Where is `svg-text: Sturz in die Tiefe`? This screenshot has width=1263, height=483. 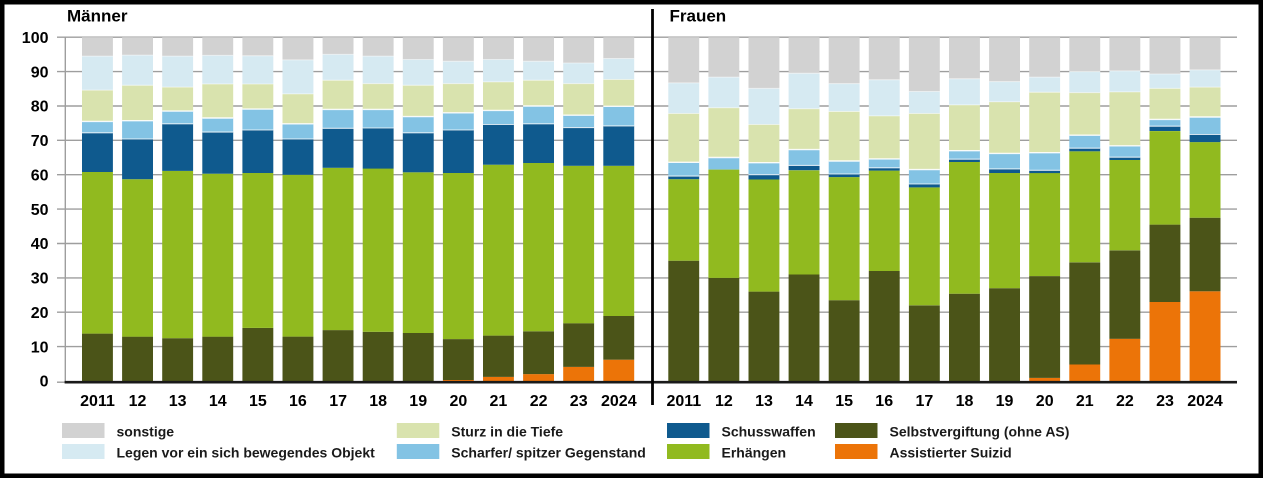 svg-text: Sturz in die Tiefe is located at coordinates (507, 432).